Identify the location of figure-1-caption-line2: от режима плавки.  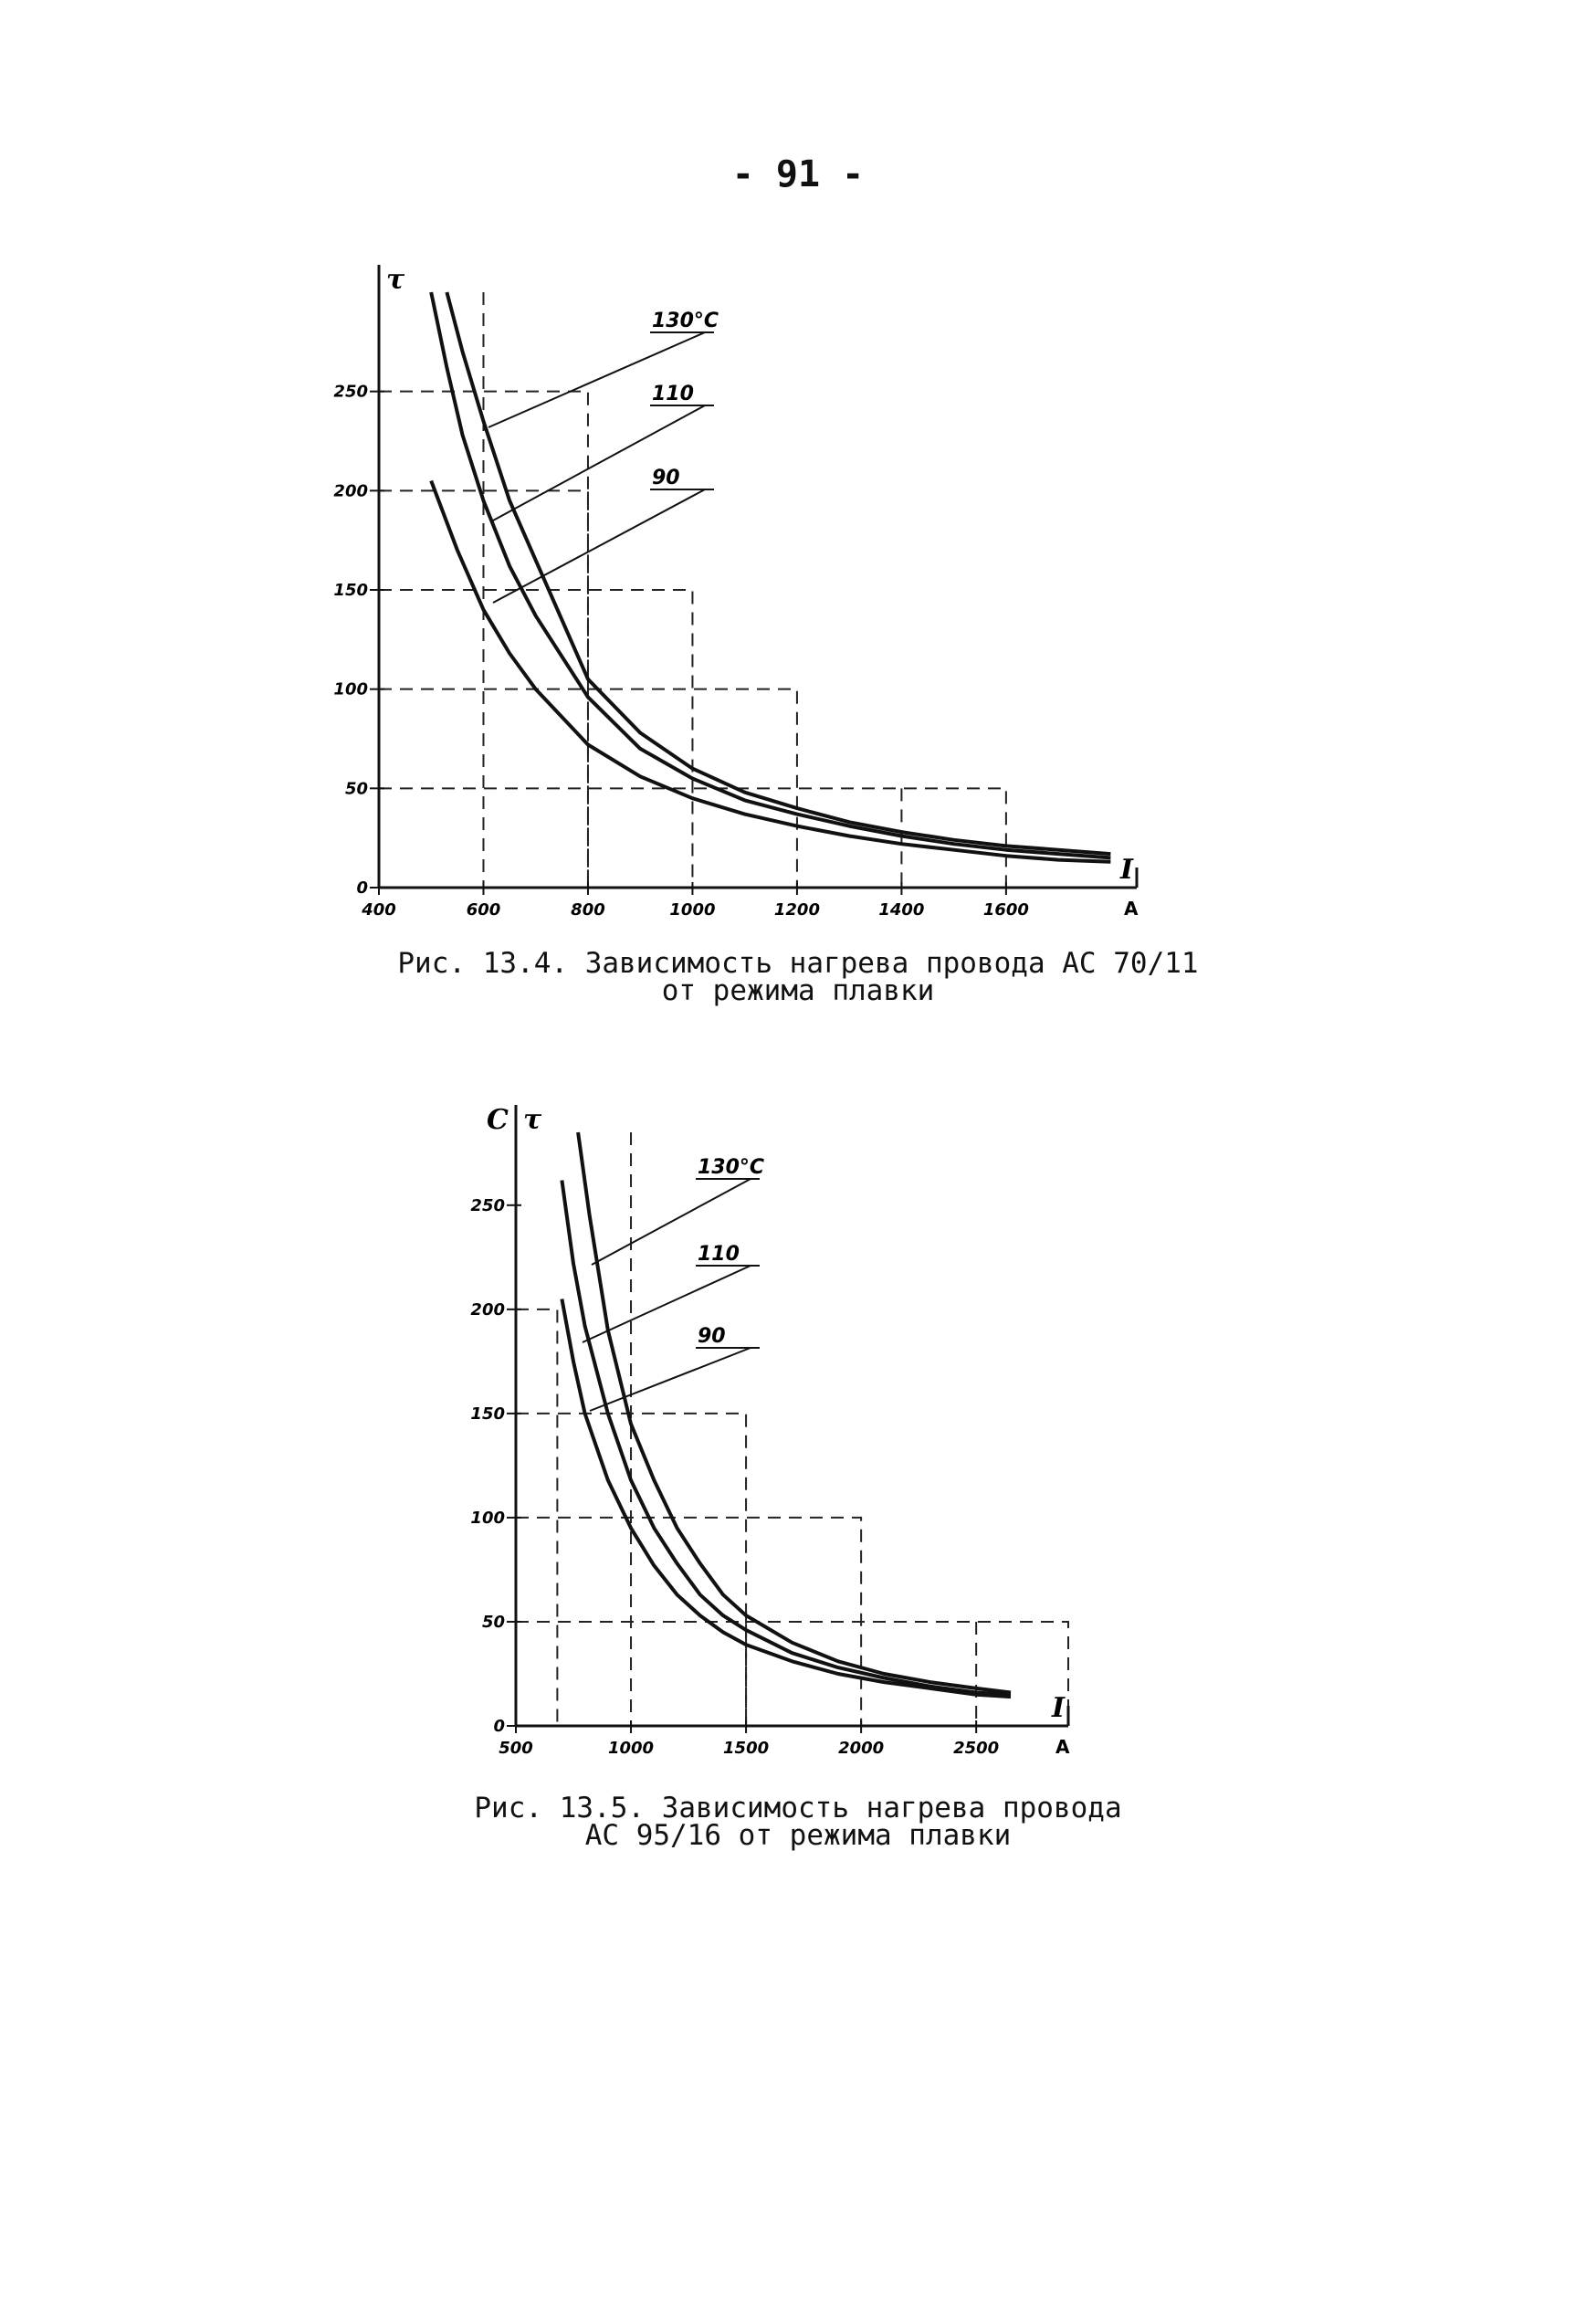
(798, 990).